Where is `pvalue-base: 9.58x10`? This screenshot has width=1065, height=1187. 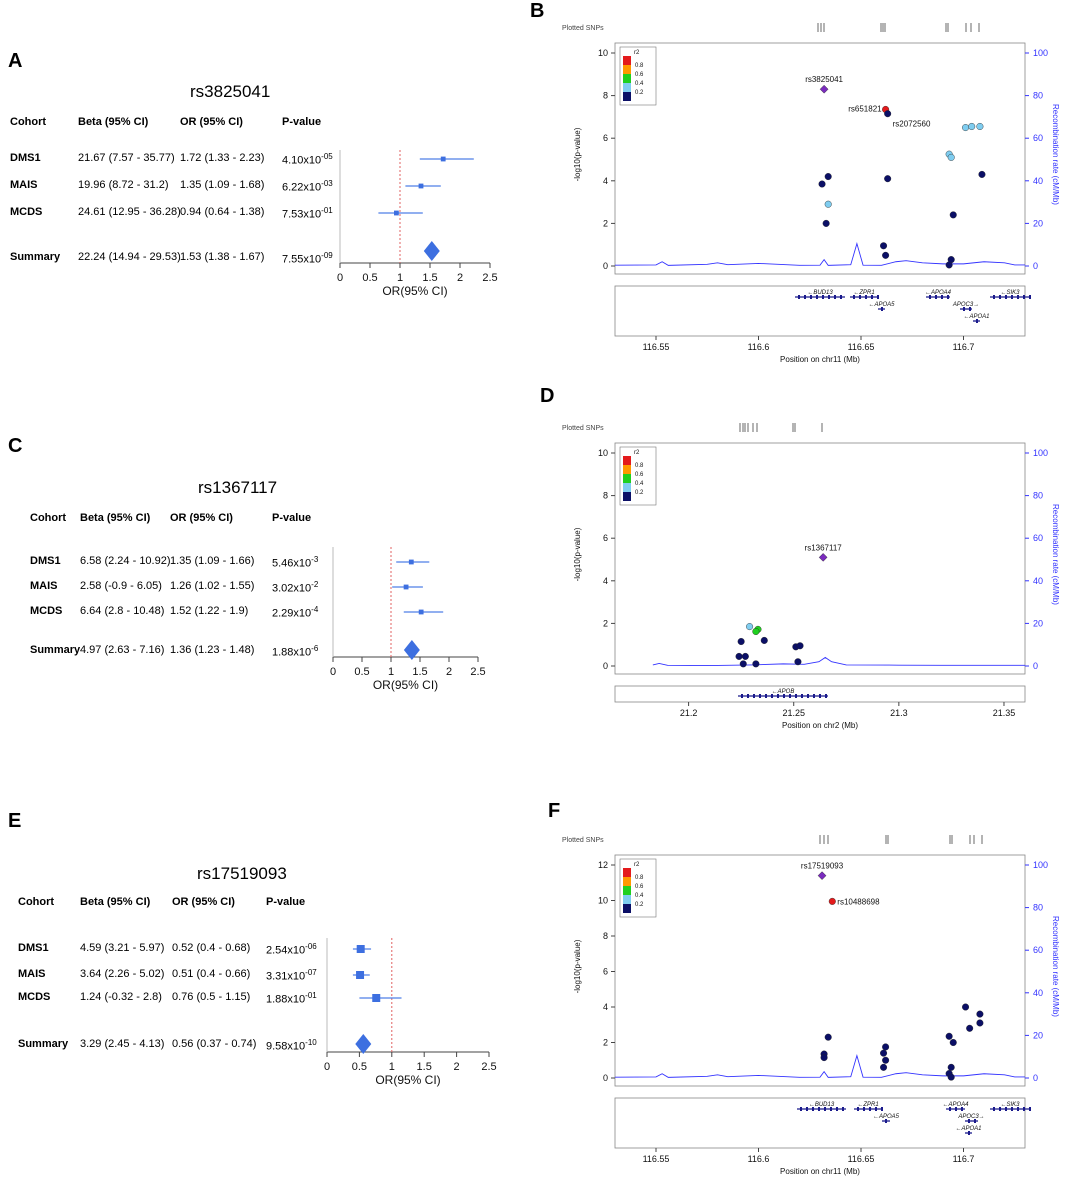 pvalue-base: 9.58x10 is located at coordinates (286, 1046).